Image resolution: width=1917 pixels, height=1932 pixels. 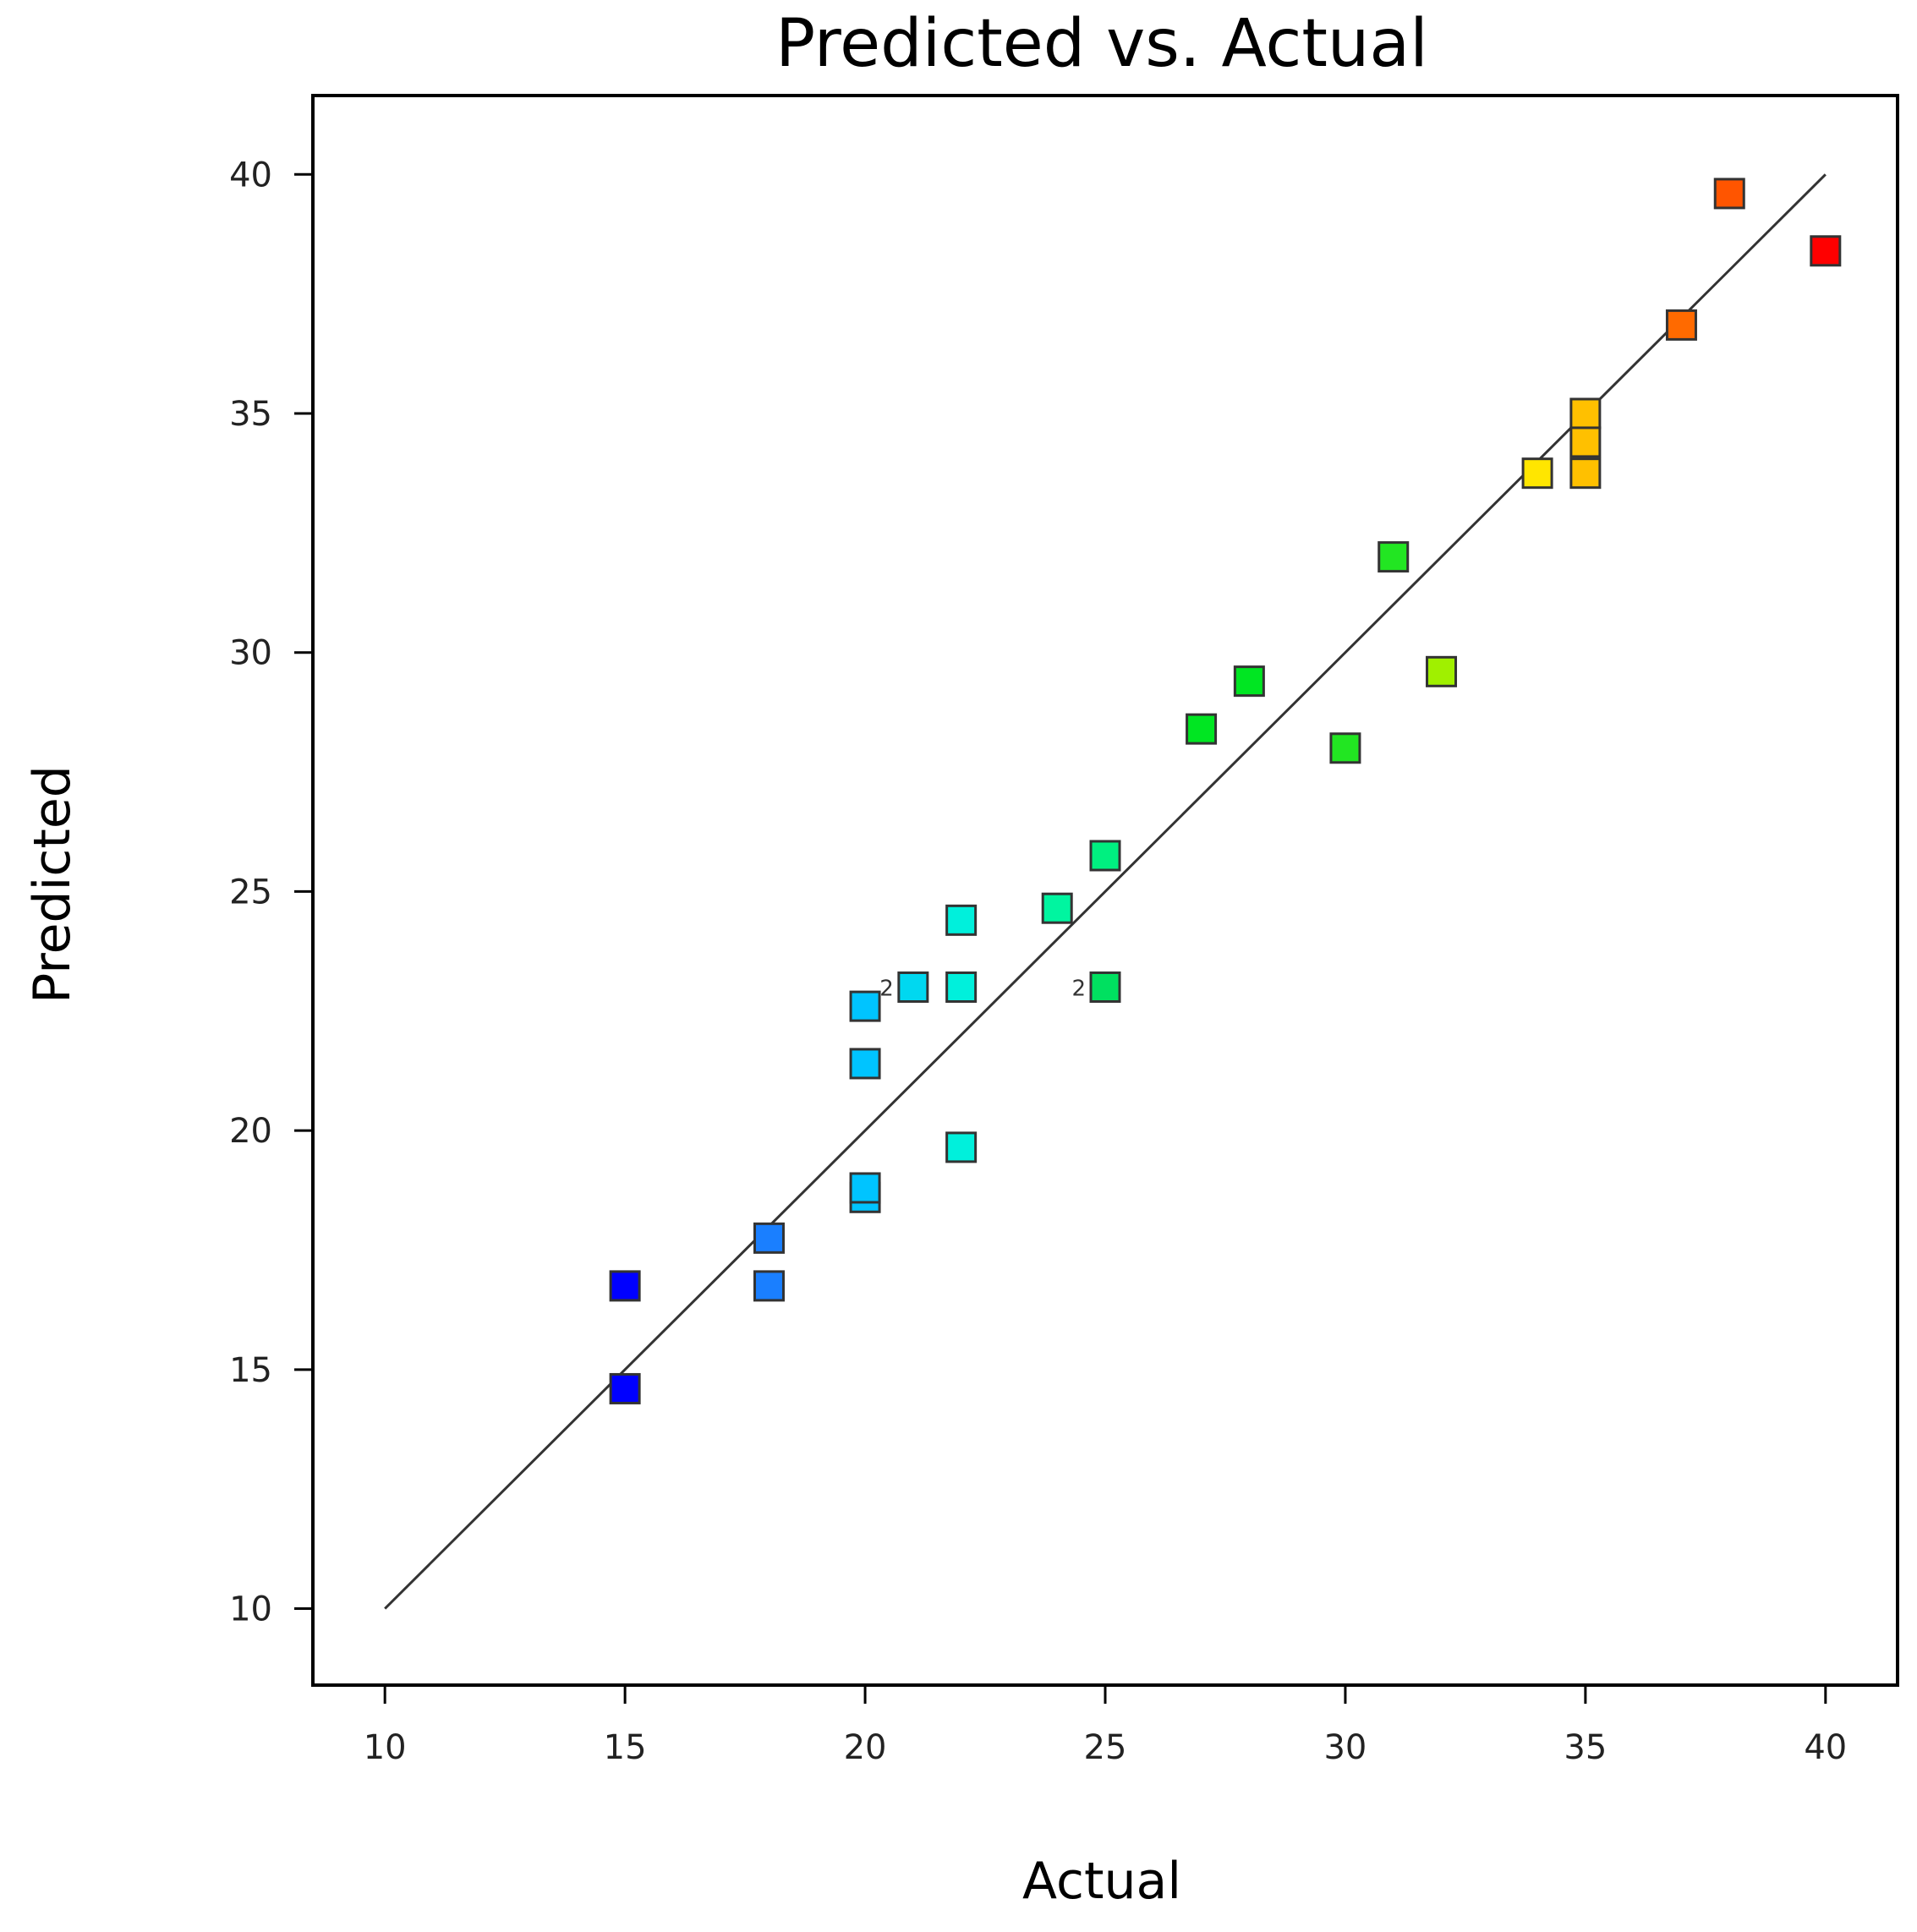 I want to click on x-tick-label-6: 40, so click(x=1825, y=1747).